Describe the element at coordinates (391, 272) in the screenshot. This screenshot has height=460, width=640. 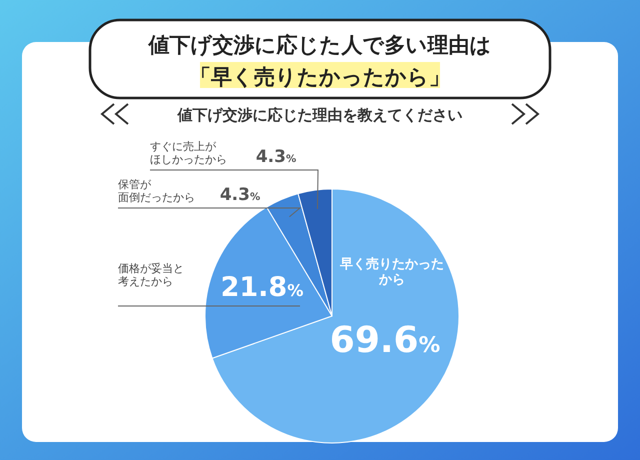
I see `slice-label: 早く売りたかったから` at that location.